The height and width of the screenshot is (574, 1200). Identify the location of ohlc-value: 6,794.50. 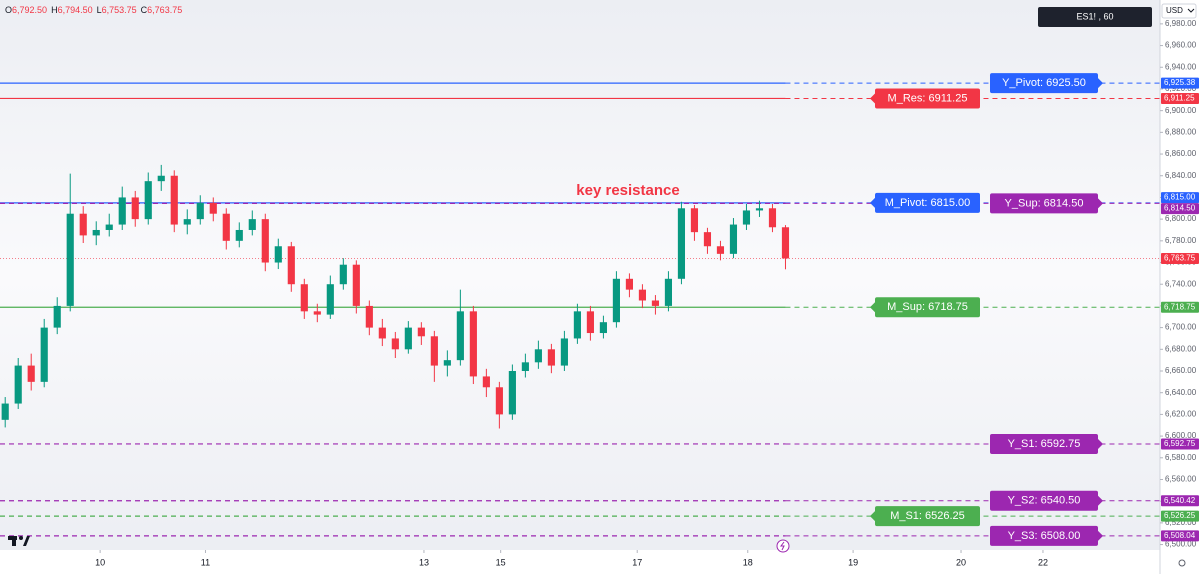
(75, 10).